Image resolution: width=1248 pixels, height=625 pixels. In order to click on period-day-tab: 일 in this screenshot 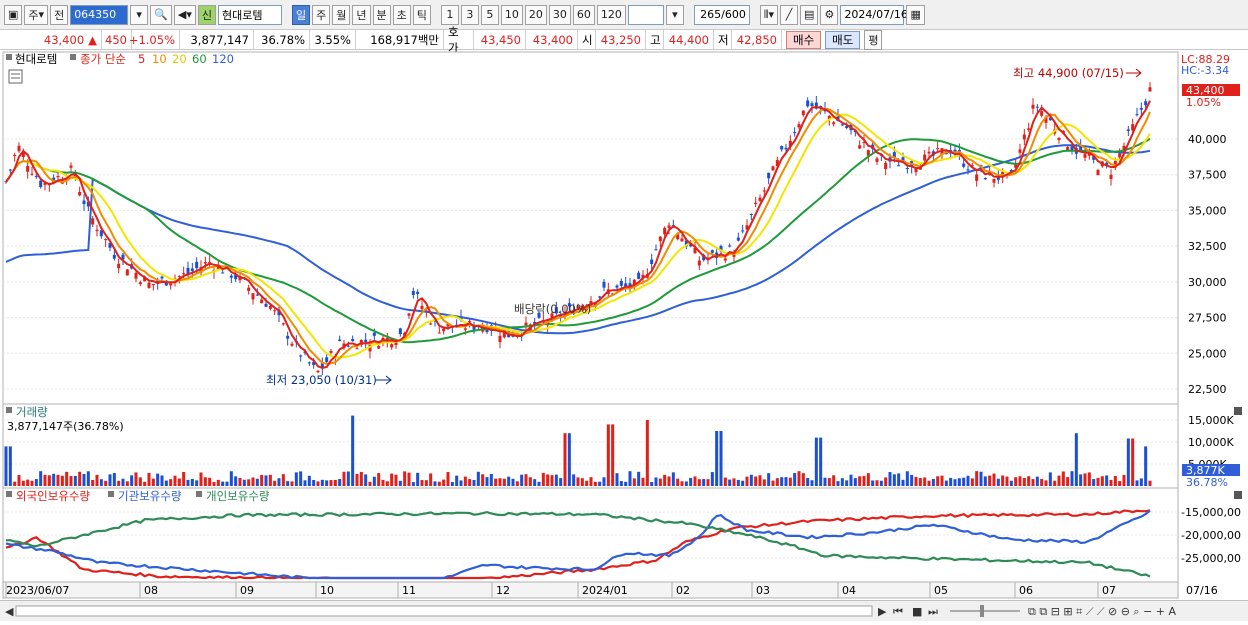, I will do `click(301, 14)`.